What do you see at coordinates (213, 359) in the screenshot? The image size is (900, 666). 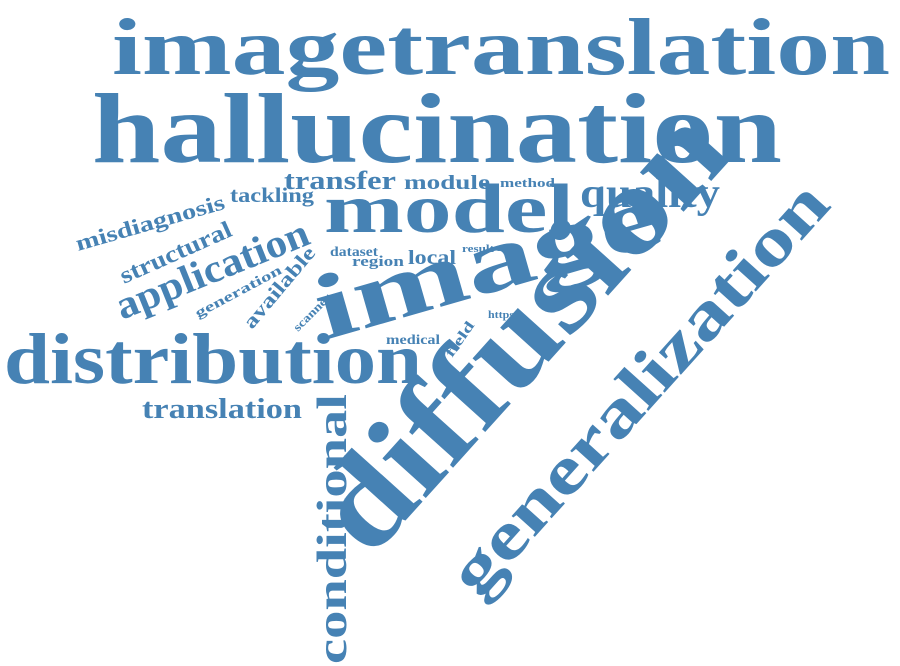 I see `word-distribution: distribution` at bounding box center [213, 359].